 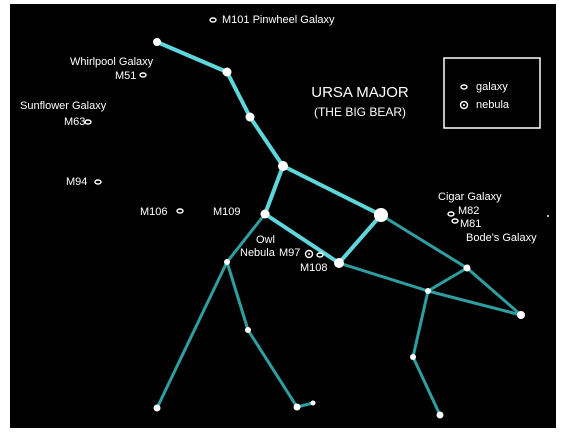 I want to click on legend-box, so click(x=492, y=93).